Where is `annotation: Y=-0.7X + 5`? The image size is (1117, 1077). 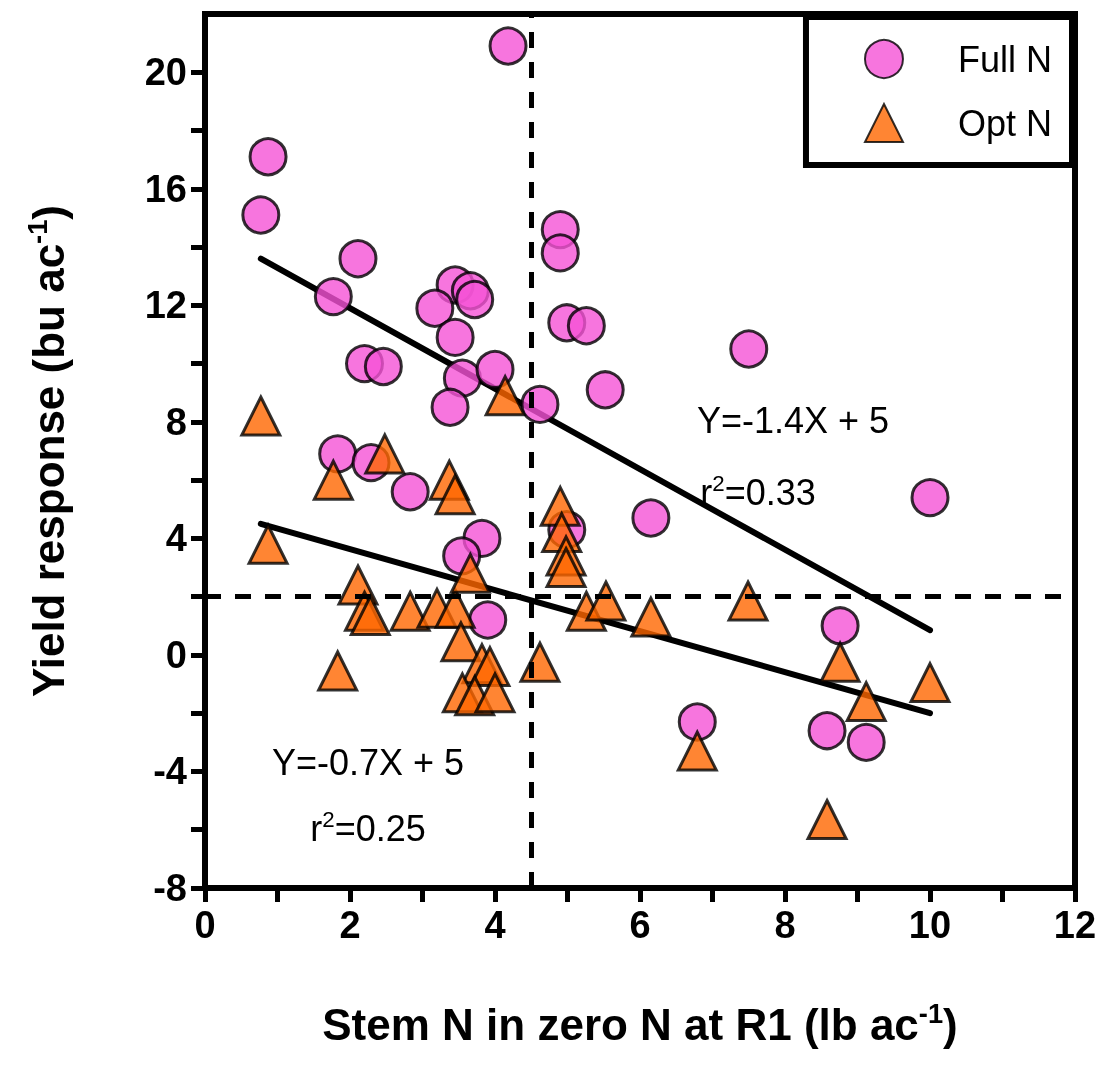 annotation: Y=-0.7X + 5 is located at coordinates (368, 762).